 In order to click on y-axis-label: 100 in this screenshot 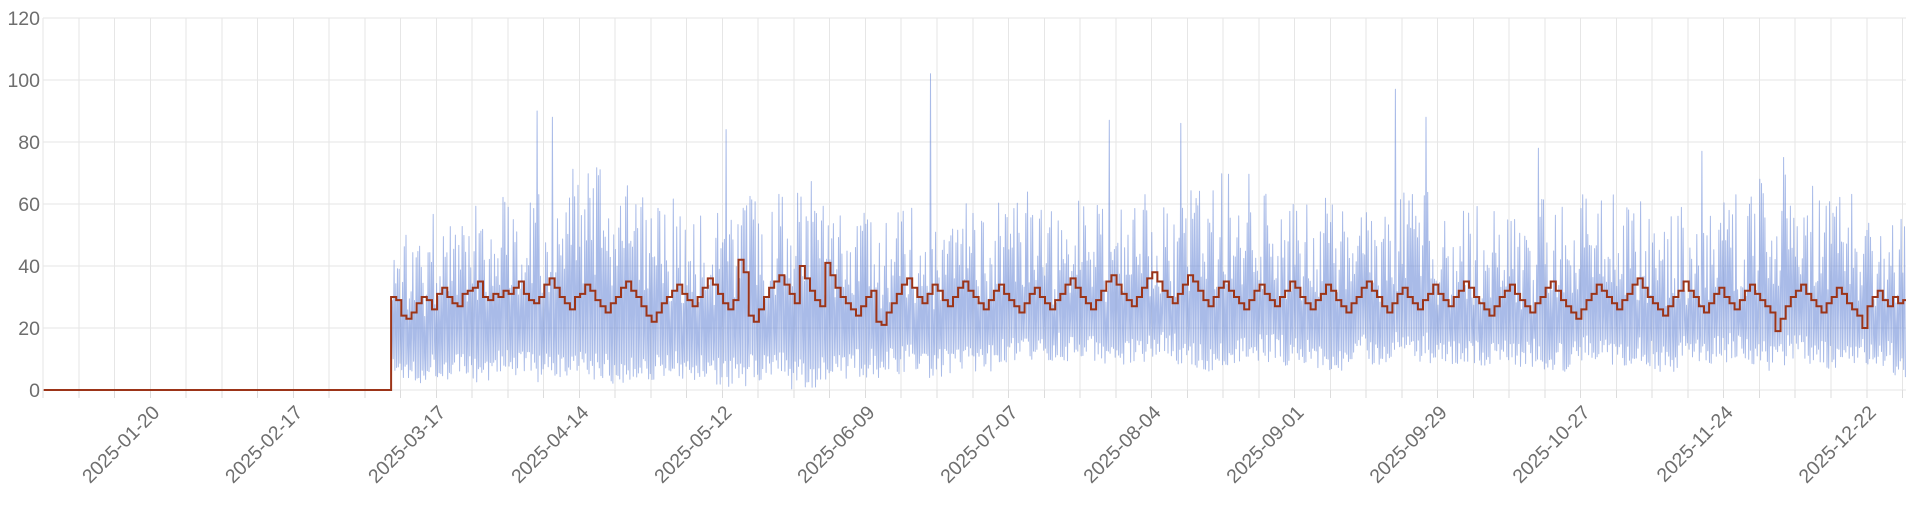, I will do `click(23, 81)`.